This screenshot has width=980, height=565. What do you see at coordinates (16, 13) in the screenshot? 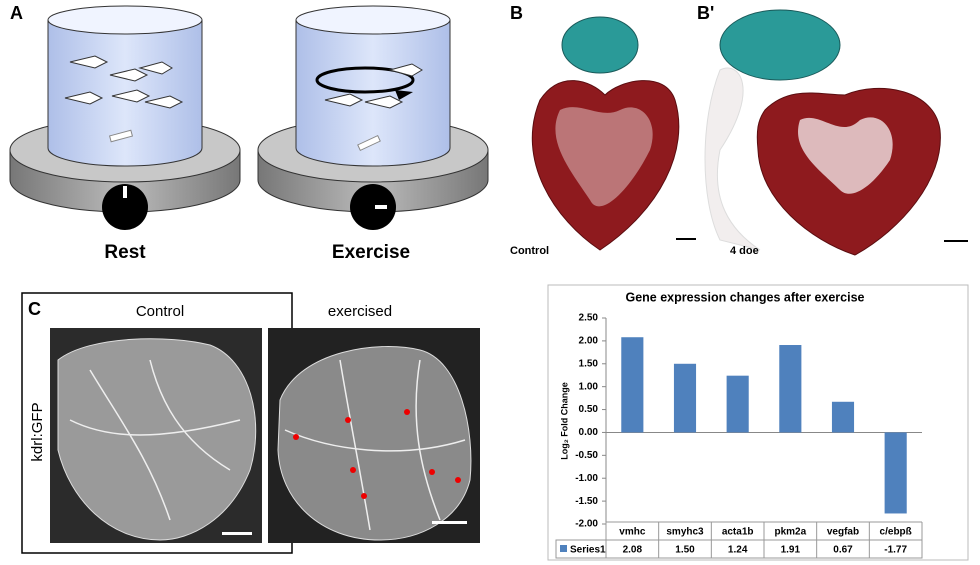
I see `panel-label: A` at bounding box center [16, 13].